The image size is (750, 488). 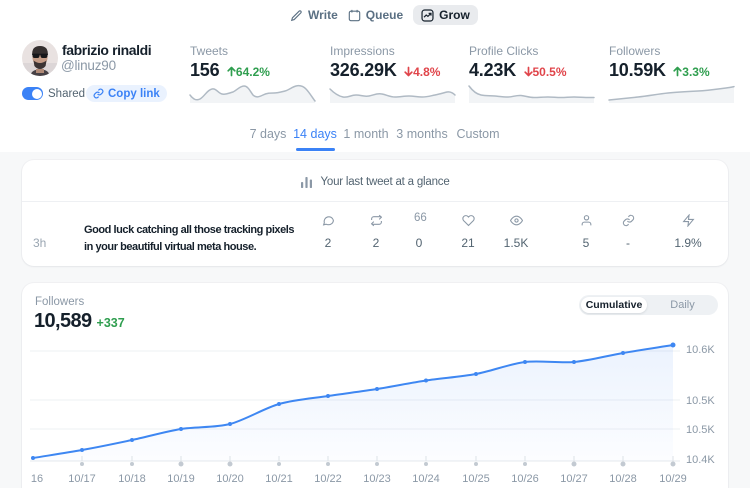 What do you see at coordinates (377, 479) in the screenshot?
I see `svg-text: 10/23` at bounding box center [377, 479].